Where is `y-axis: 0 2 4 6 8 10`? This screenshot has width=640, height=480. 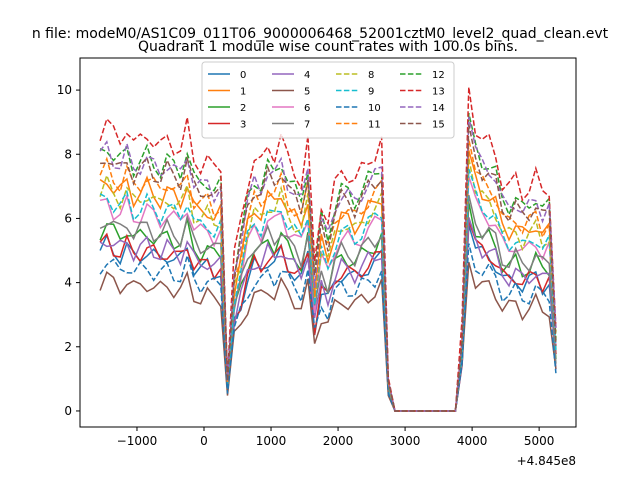 y-axis: 0 2 4 6 8 10 is located at coordinates (68, 250).